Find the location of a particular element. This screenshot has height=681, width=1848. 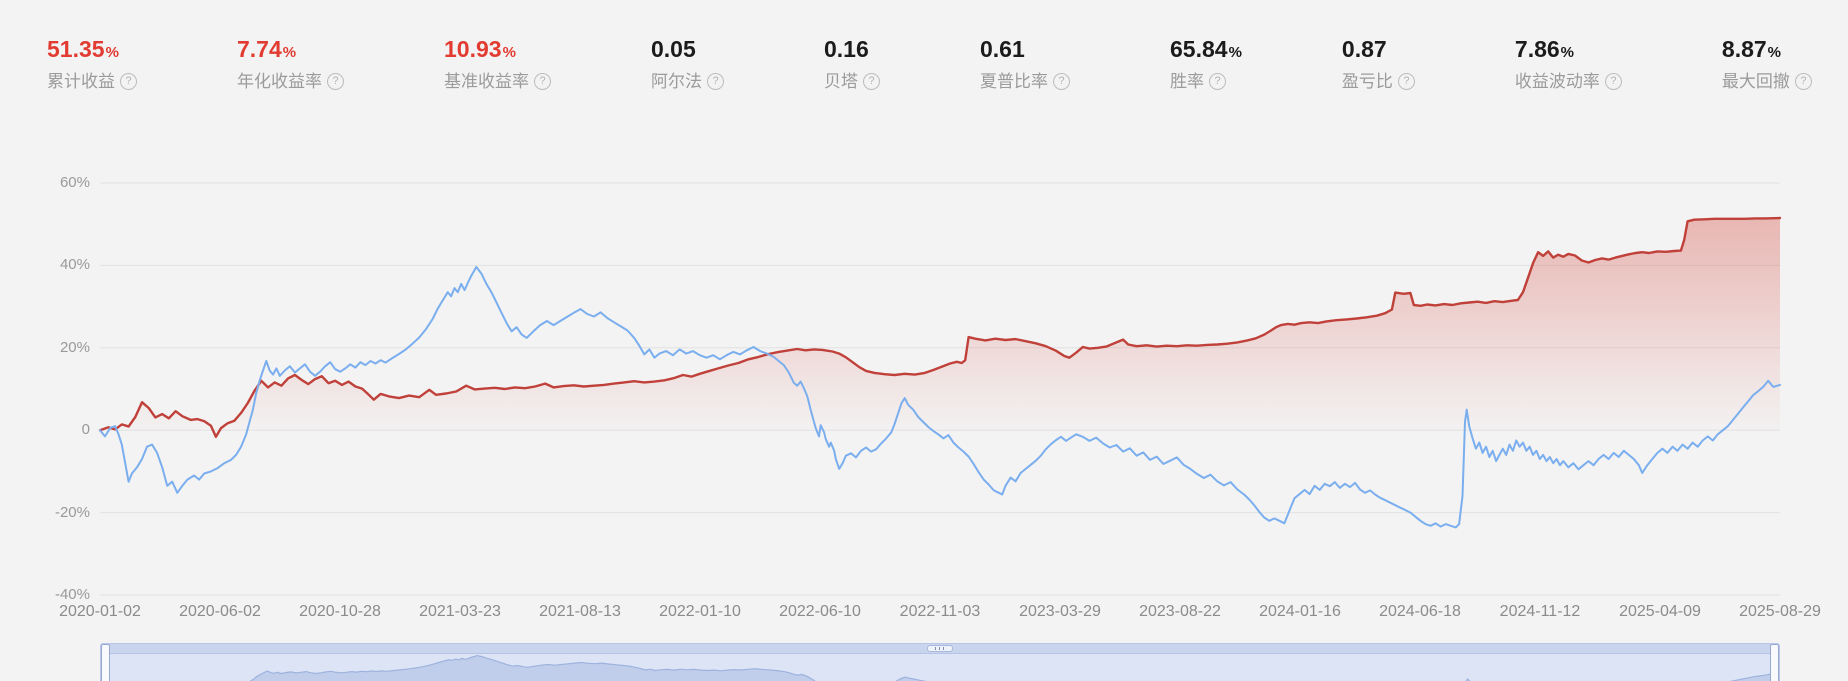

metric-label-row: 基准收益率? is located at coordinates (497, 81).